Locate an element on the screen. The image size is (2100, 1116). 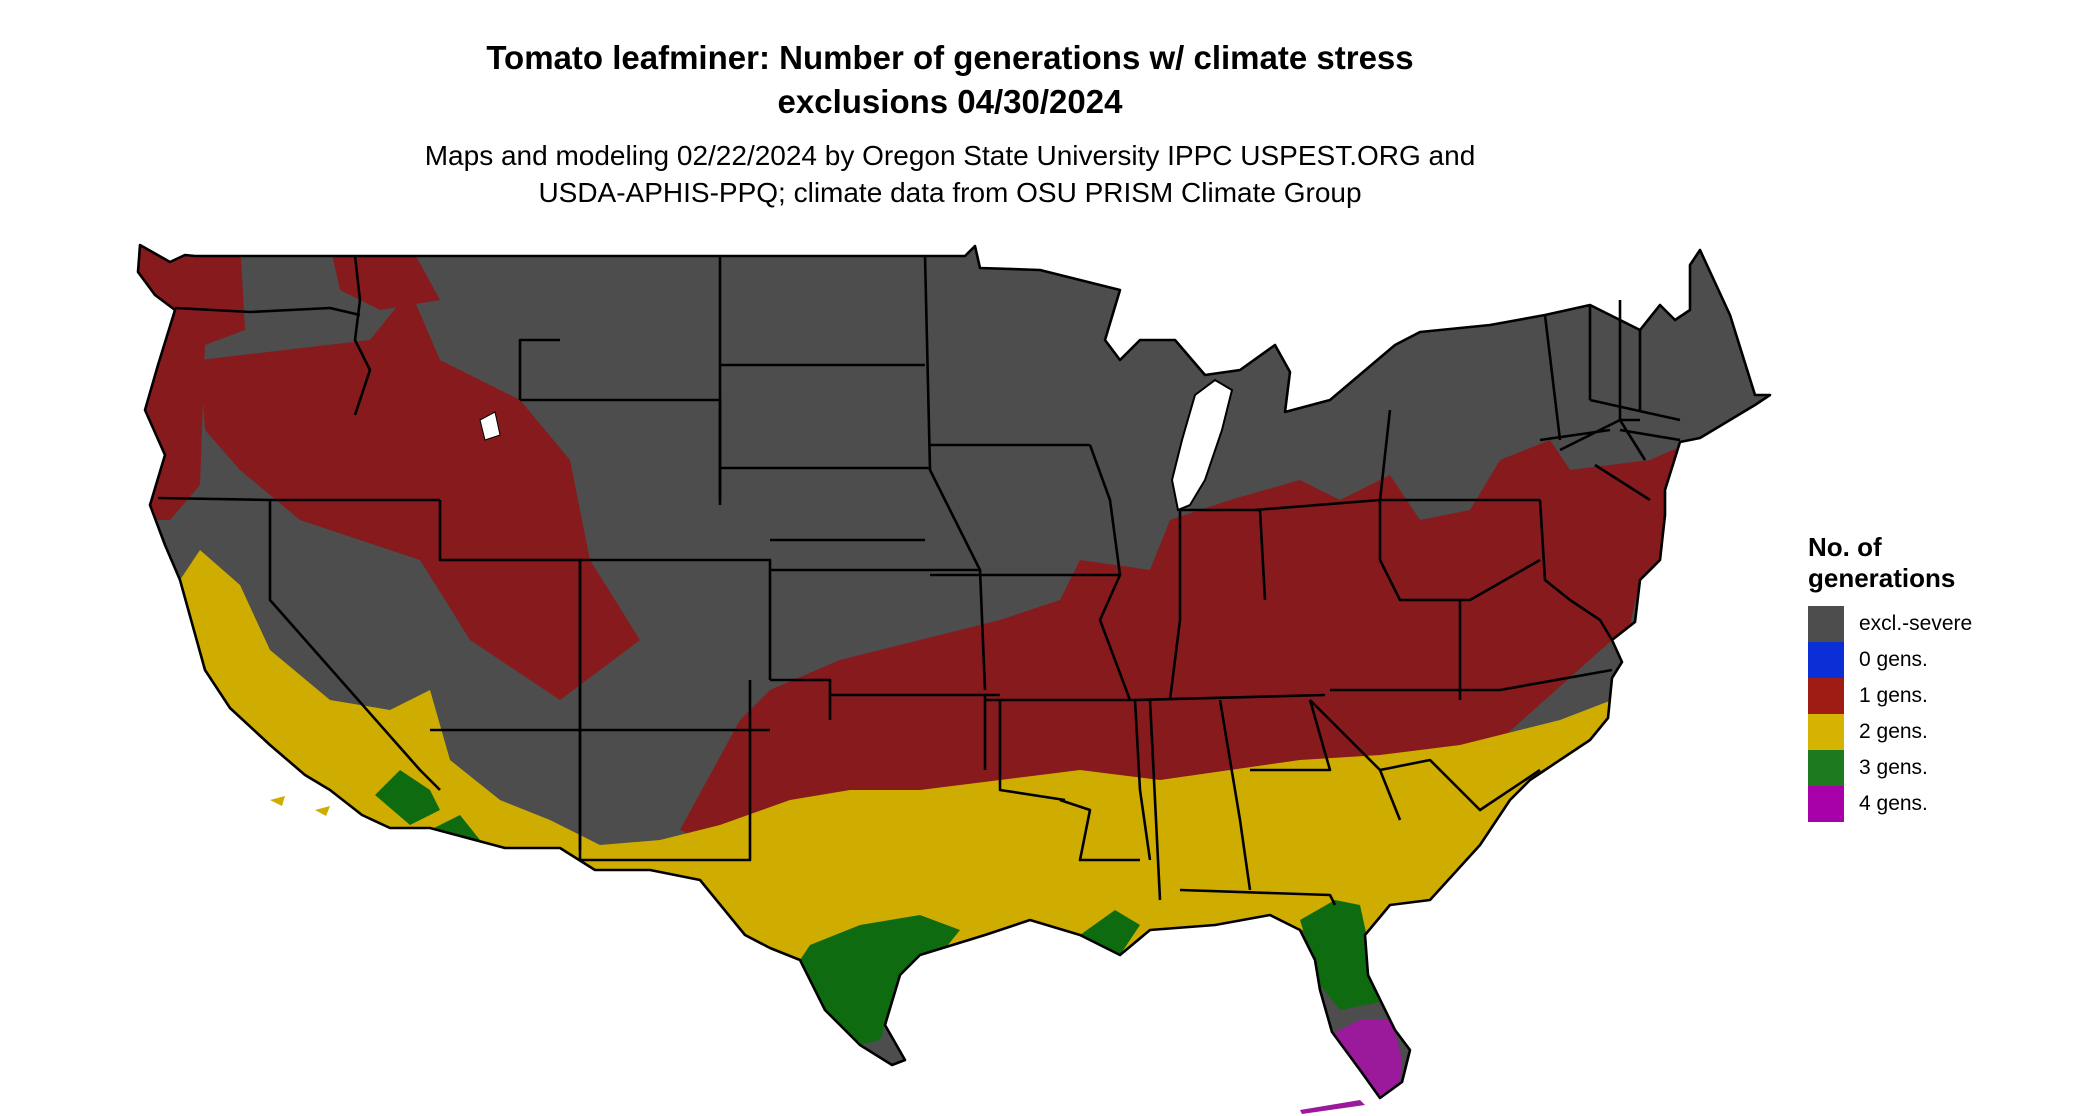
florida-keys is located at coordinates (1332, 1107).